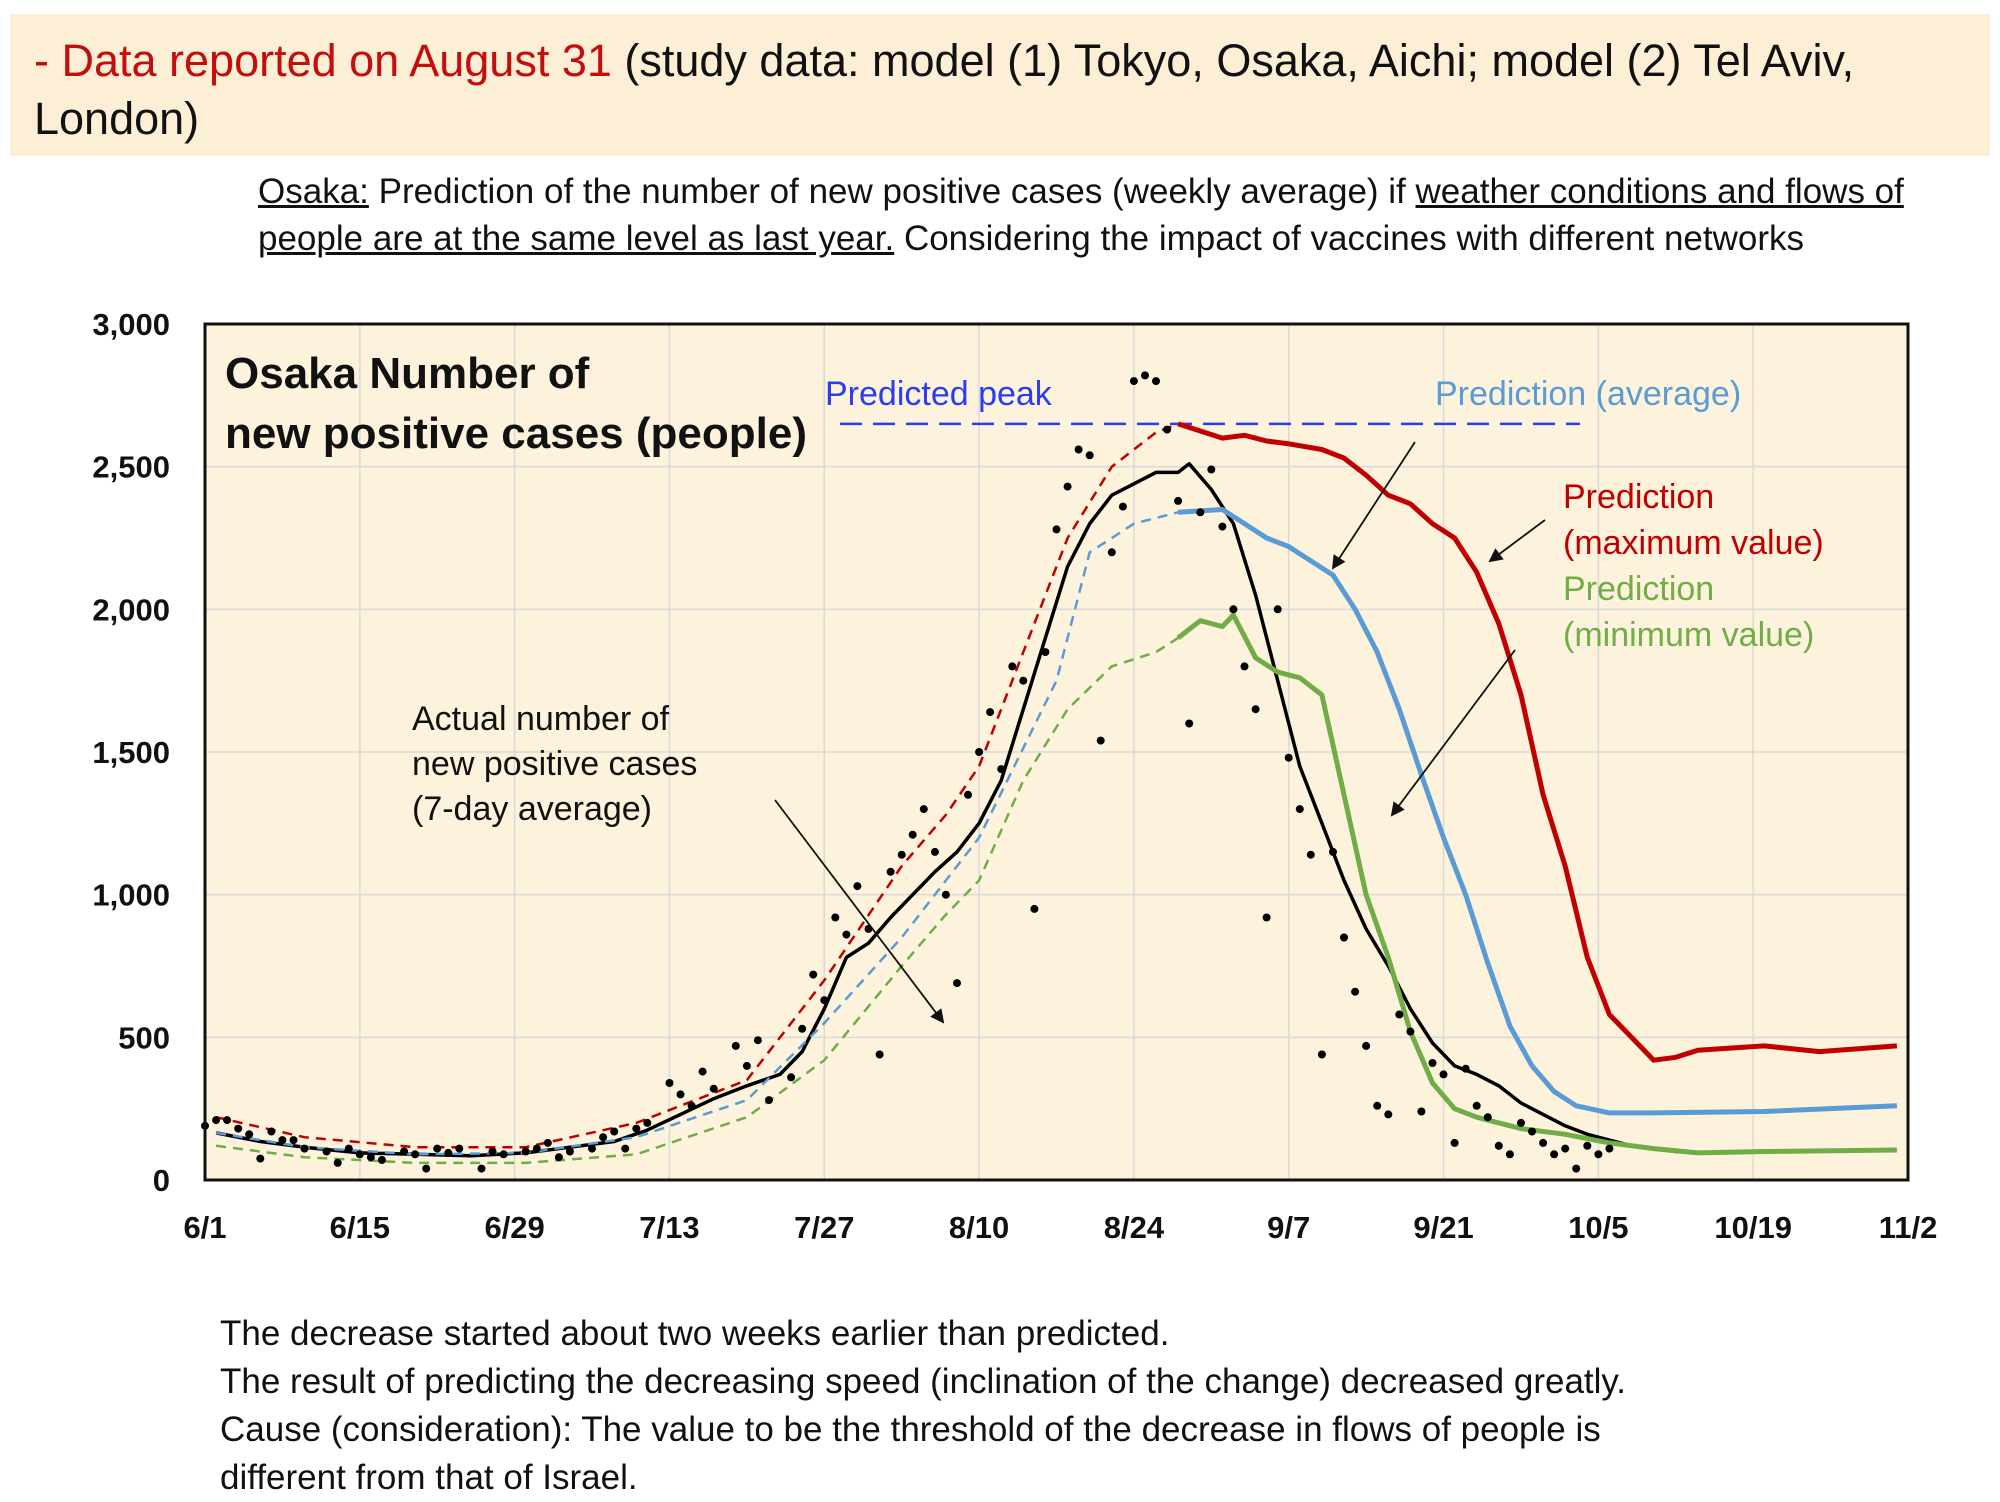 This screenshot has height=1502, width=2000. I want to click on average-arrow, so click(1373, 505).